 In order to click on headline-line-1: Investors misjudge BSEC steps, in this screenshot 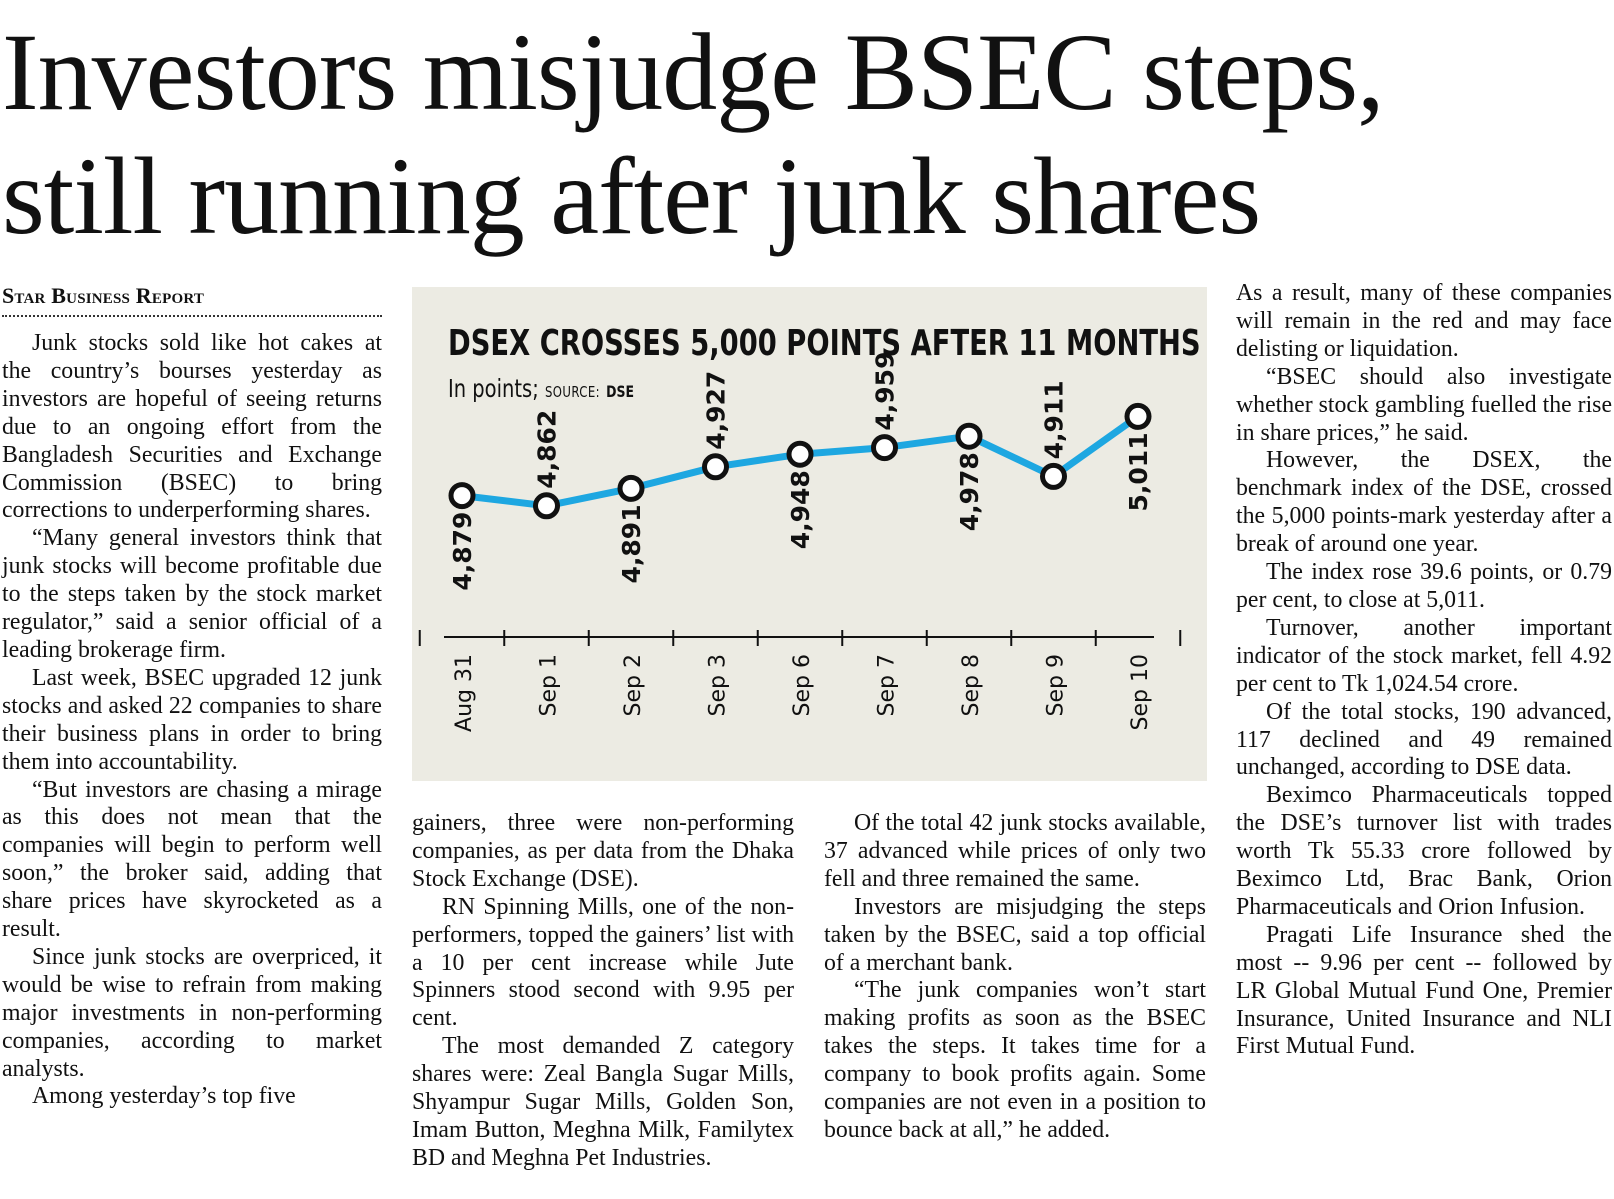, I will do `click(693, 72)`.